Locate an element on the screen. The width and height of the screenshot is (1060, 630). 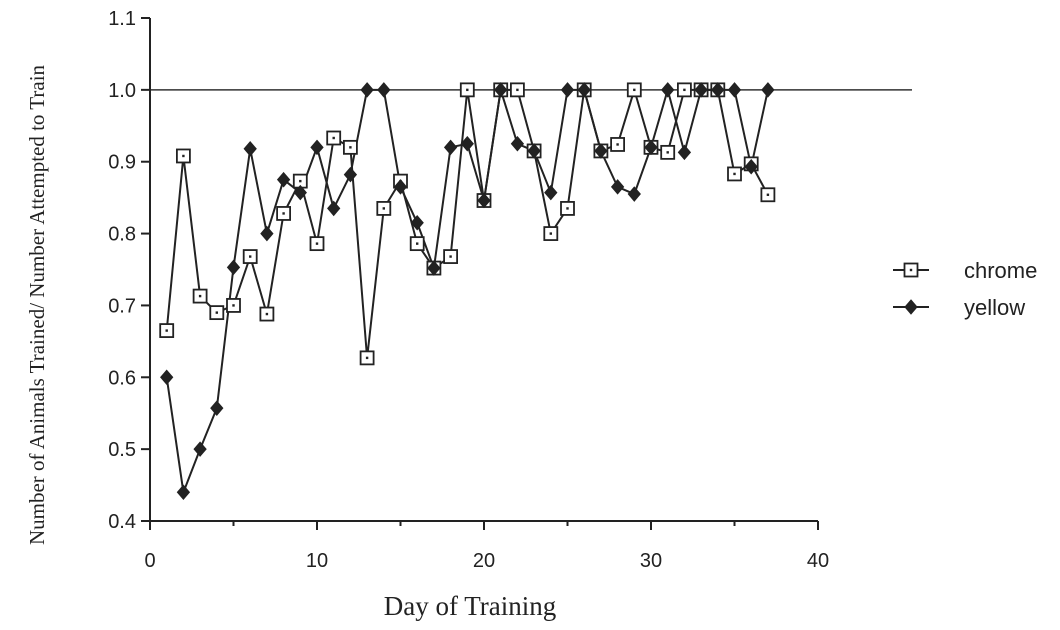
x-tick-label: 20 is located at coordinates (484, 561).